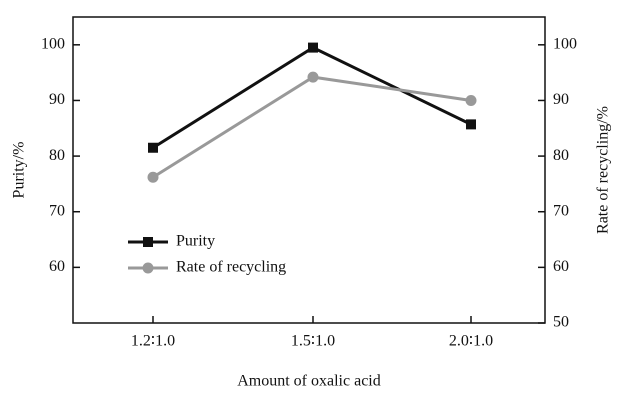  Describe the element at coordinates (153, 341) in the screenshot. I see `x-tick-label: 1.2∶1.0` at that location.